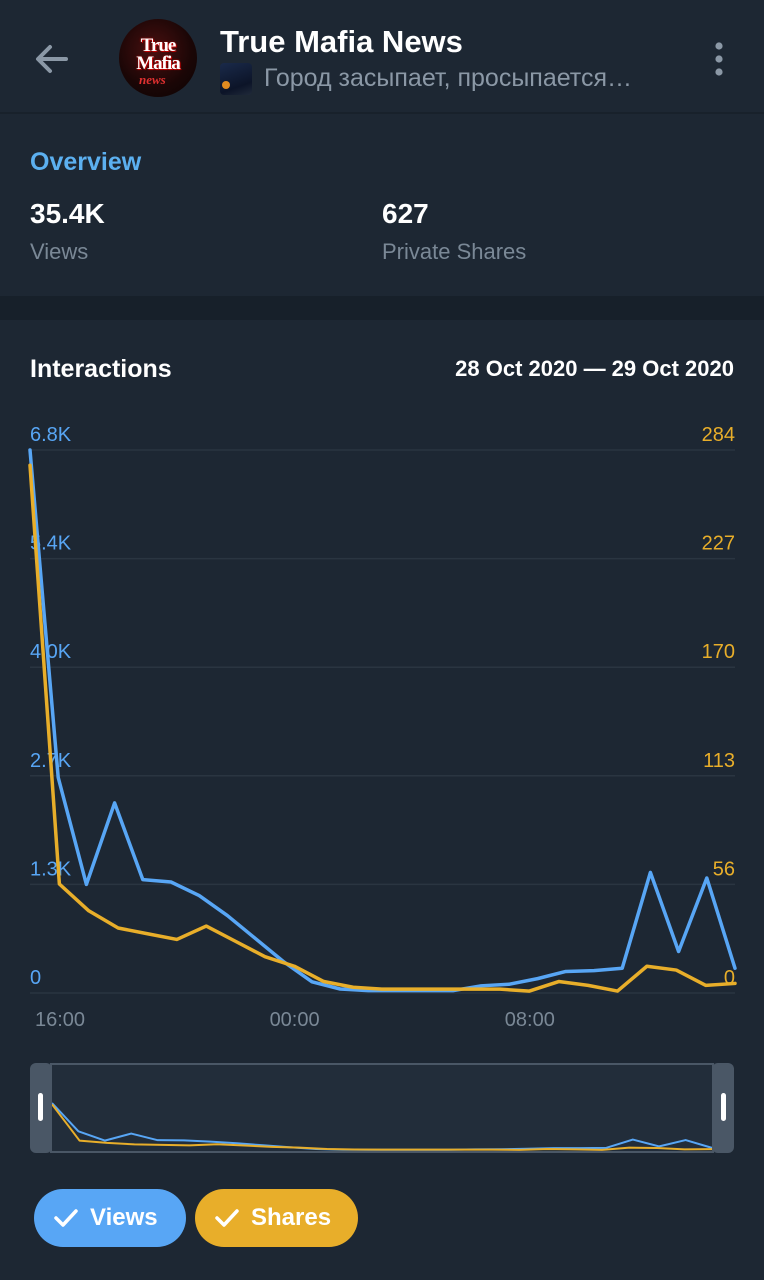 The image size is (764, 1280). What do you see at coordinates (382, 1127) in the screenshot?
I see `mini-series-line-shares` at bounding box center [382, 1127].